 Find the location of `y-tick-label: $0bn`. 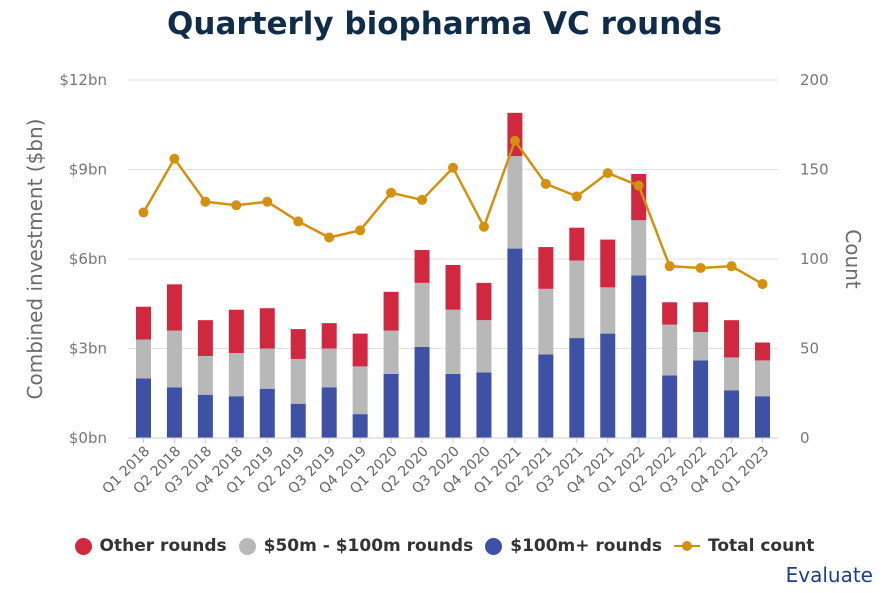

y-tick-label: $0bn is located at coordinates (88, 438).